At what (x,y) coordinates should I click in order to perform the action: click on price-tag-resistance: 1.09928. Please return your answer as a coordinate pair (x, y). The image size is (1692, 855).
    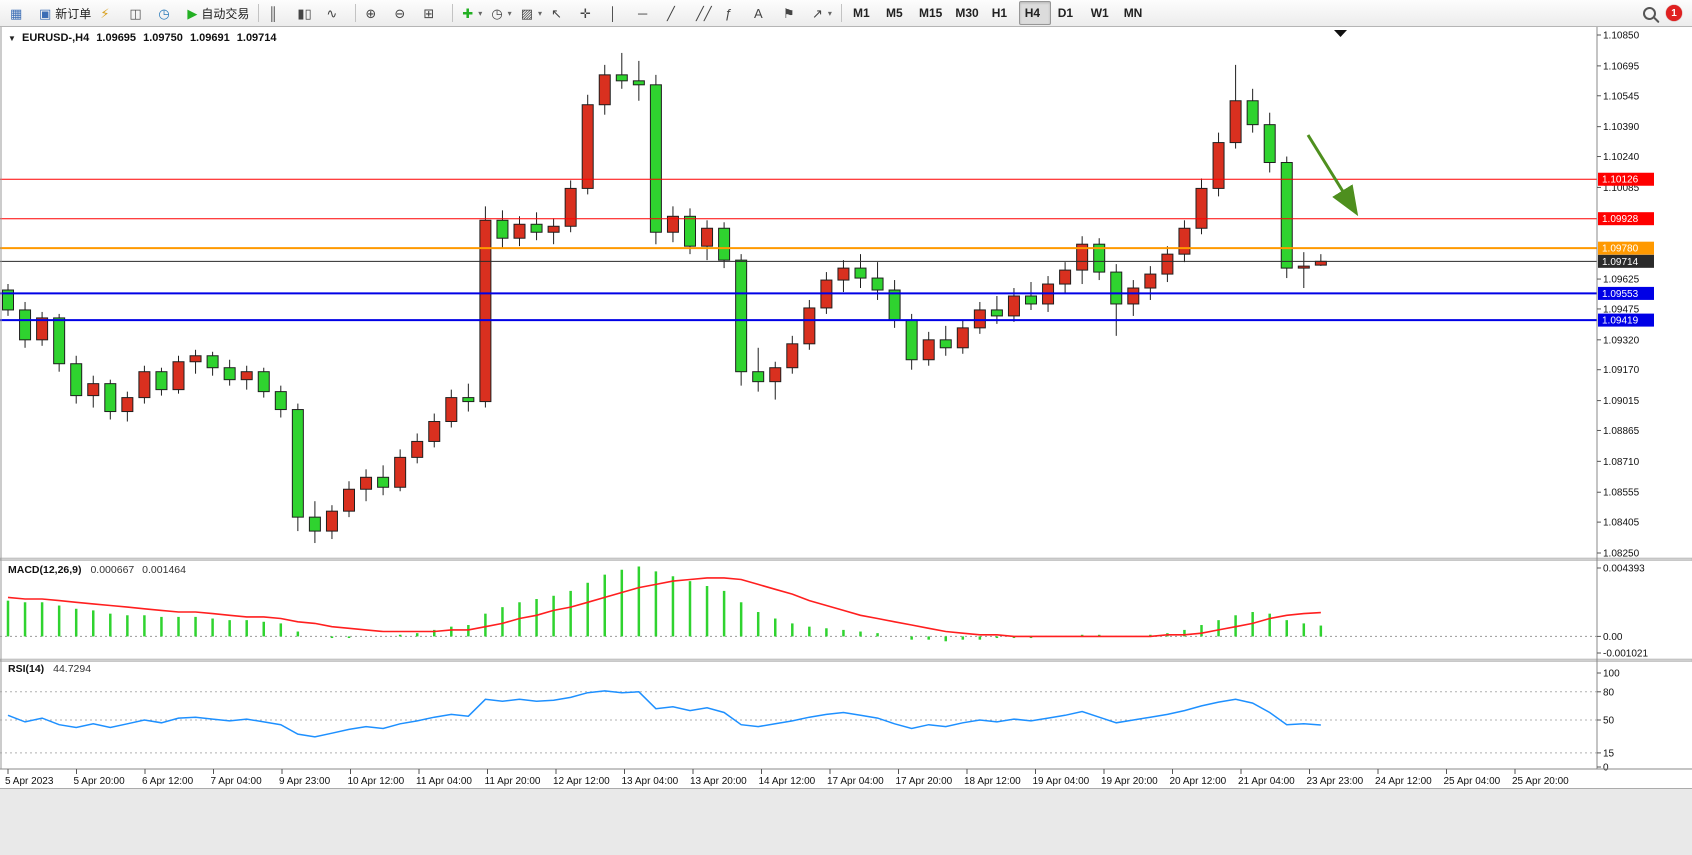
    Looking at the image, I should click on (1626, 219).